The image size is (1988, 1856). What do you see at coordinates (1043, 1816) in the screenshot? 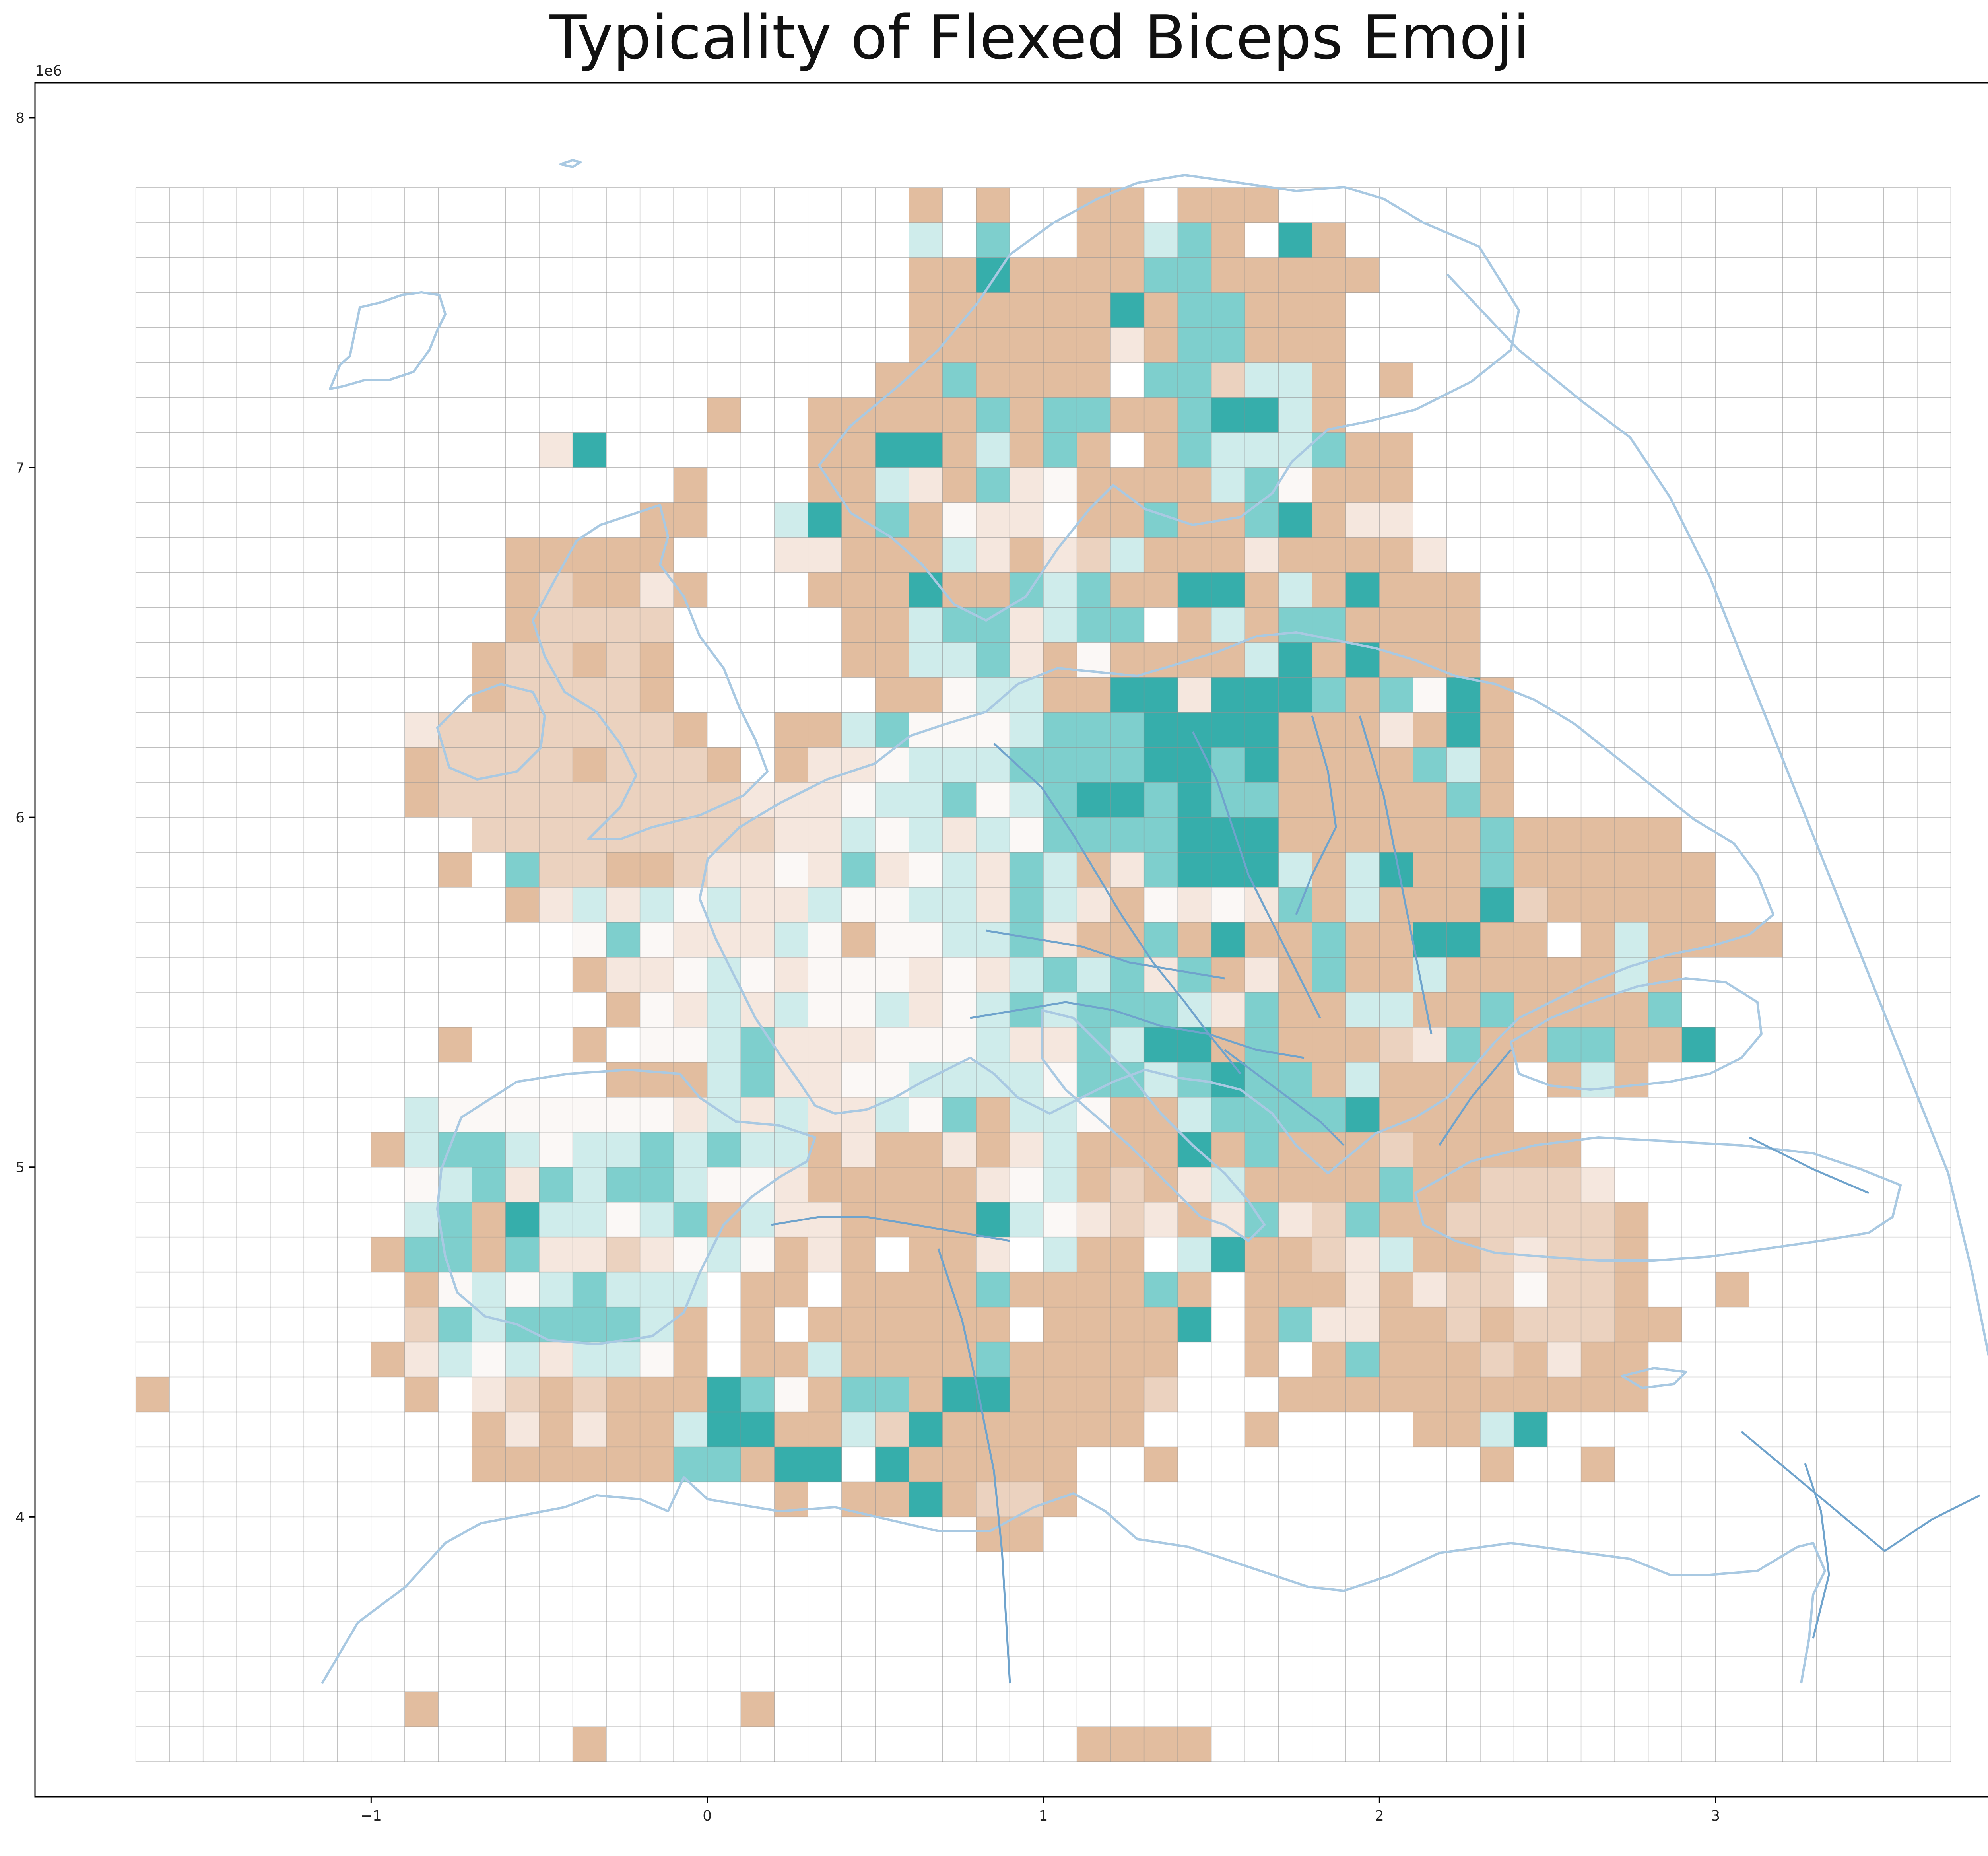
I see `x-tick-label: 1` at bounding box center [1043, 1816].